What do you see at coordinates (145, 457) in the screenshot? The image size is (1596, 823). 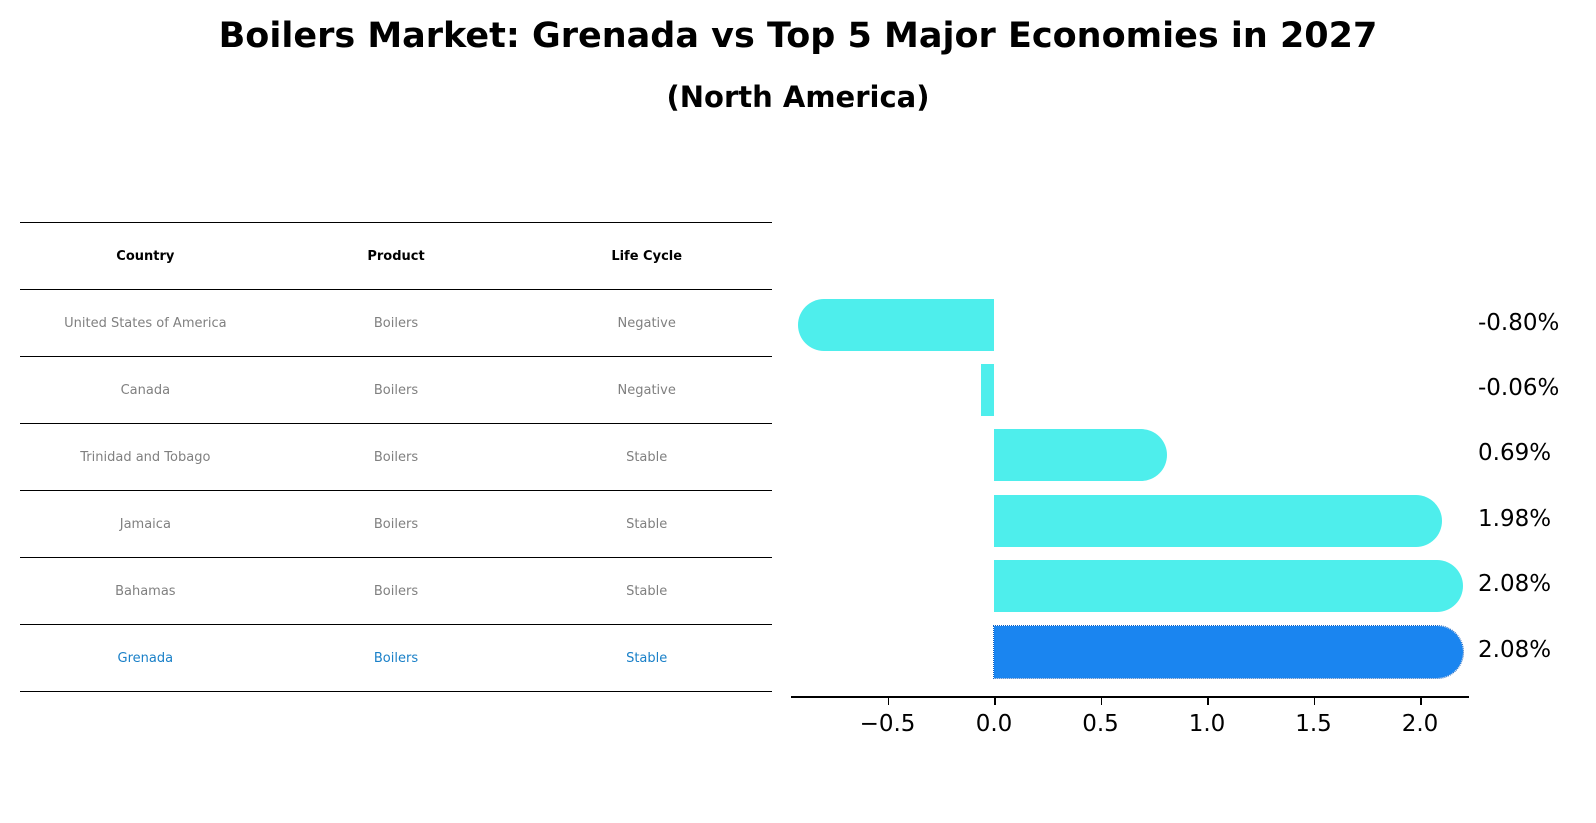 I see `cell-country: Trinidad and Tobago` at bounding box center [145, 457].